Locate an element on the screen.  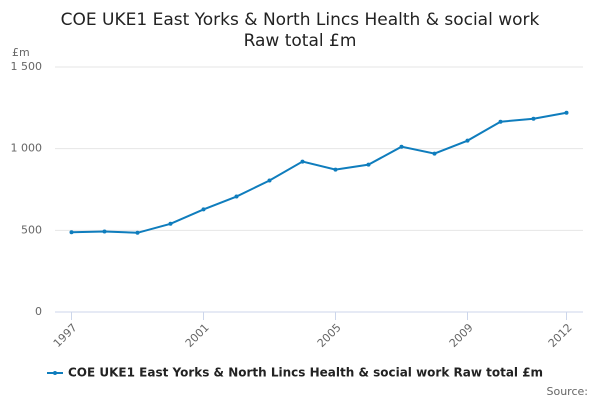
x-tick-label: 1997 is located at coordinates (65, 335).